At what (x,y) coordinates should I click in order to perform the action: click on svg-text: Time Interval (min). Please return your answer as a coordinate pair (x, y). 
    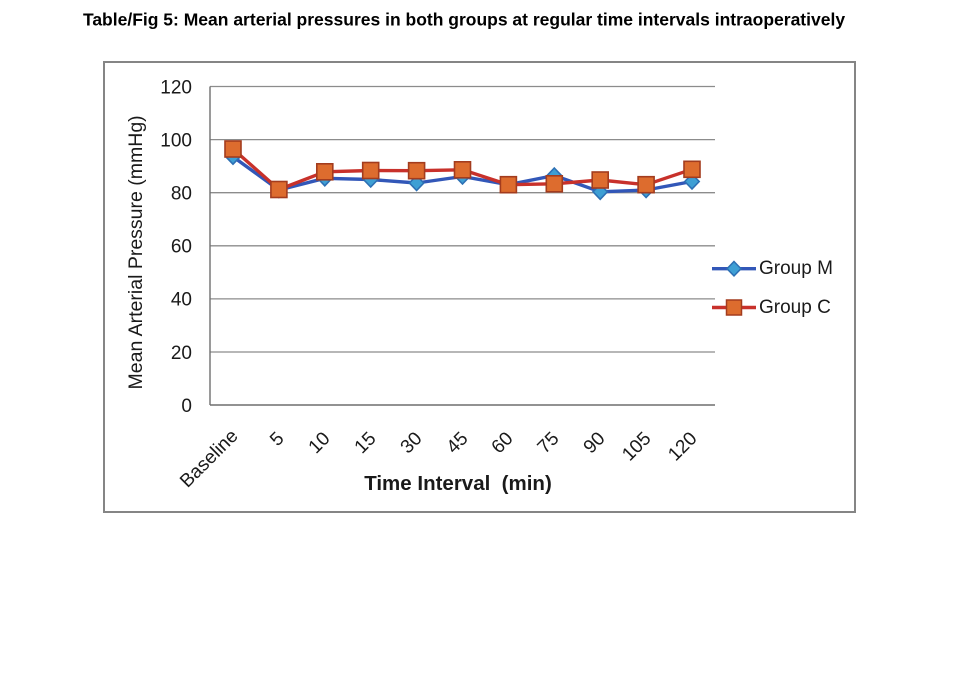
    Looking at the image, I should click on (458, 483).